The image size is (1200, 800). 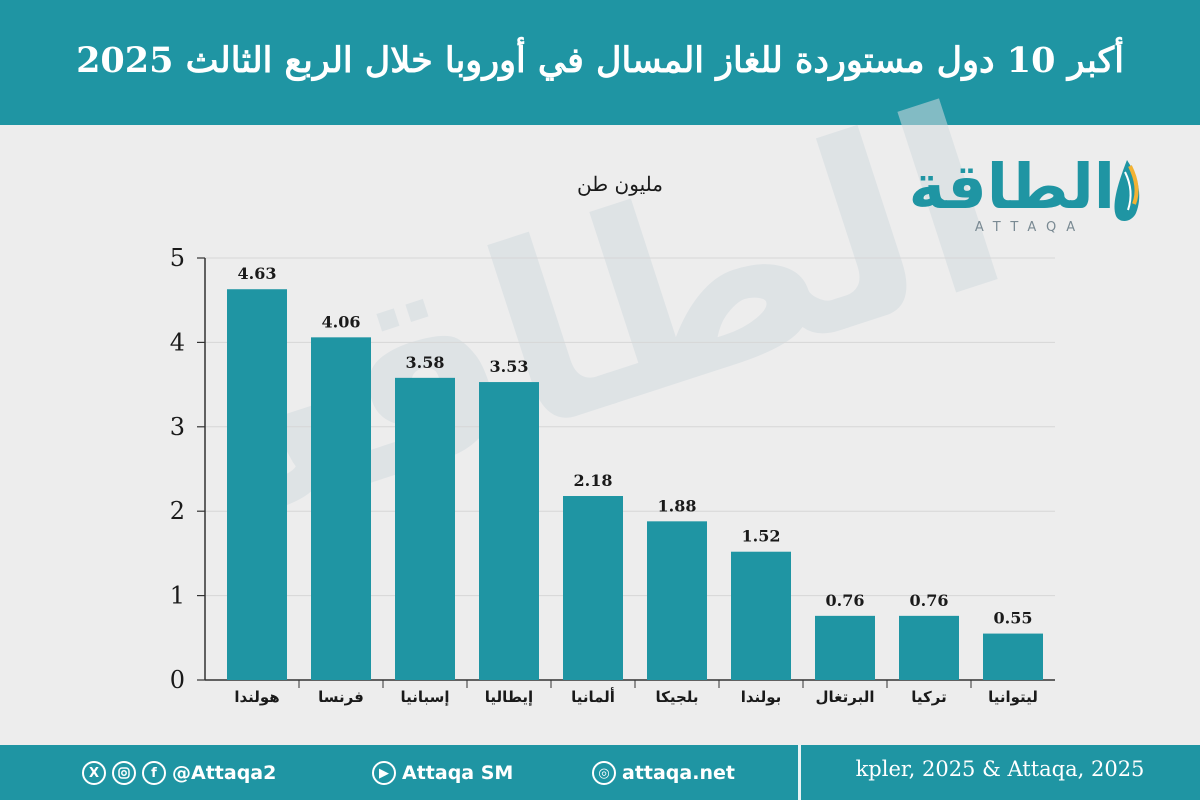 What do you see at coordinates (177, 511) in the screenshot?
I see `y-tick-label: 2` at bounding box center [177, 511].